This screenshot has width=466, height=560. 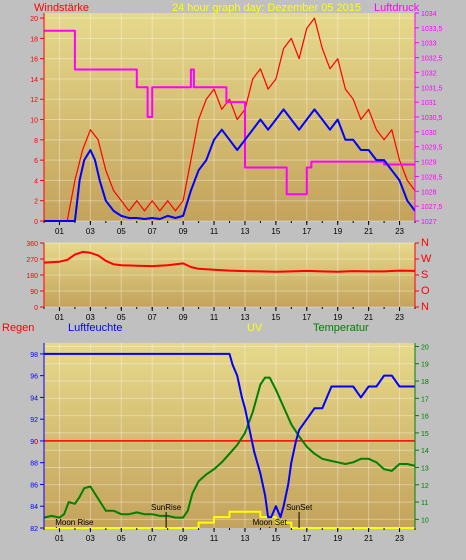 What do you see at coordinates (425, 291) in the screenshot?
I see `right-tick-label: O` at bounding box center [425, 291].